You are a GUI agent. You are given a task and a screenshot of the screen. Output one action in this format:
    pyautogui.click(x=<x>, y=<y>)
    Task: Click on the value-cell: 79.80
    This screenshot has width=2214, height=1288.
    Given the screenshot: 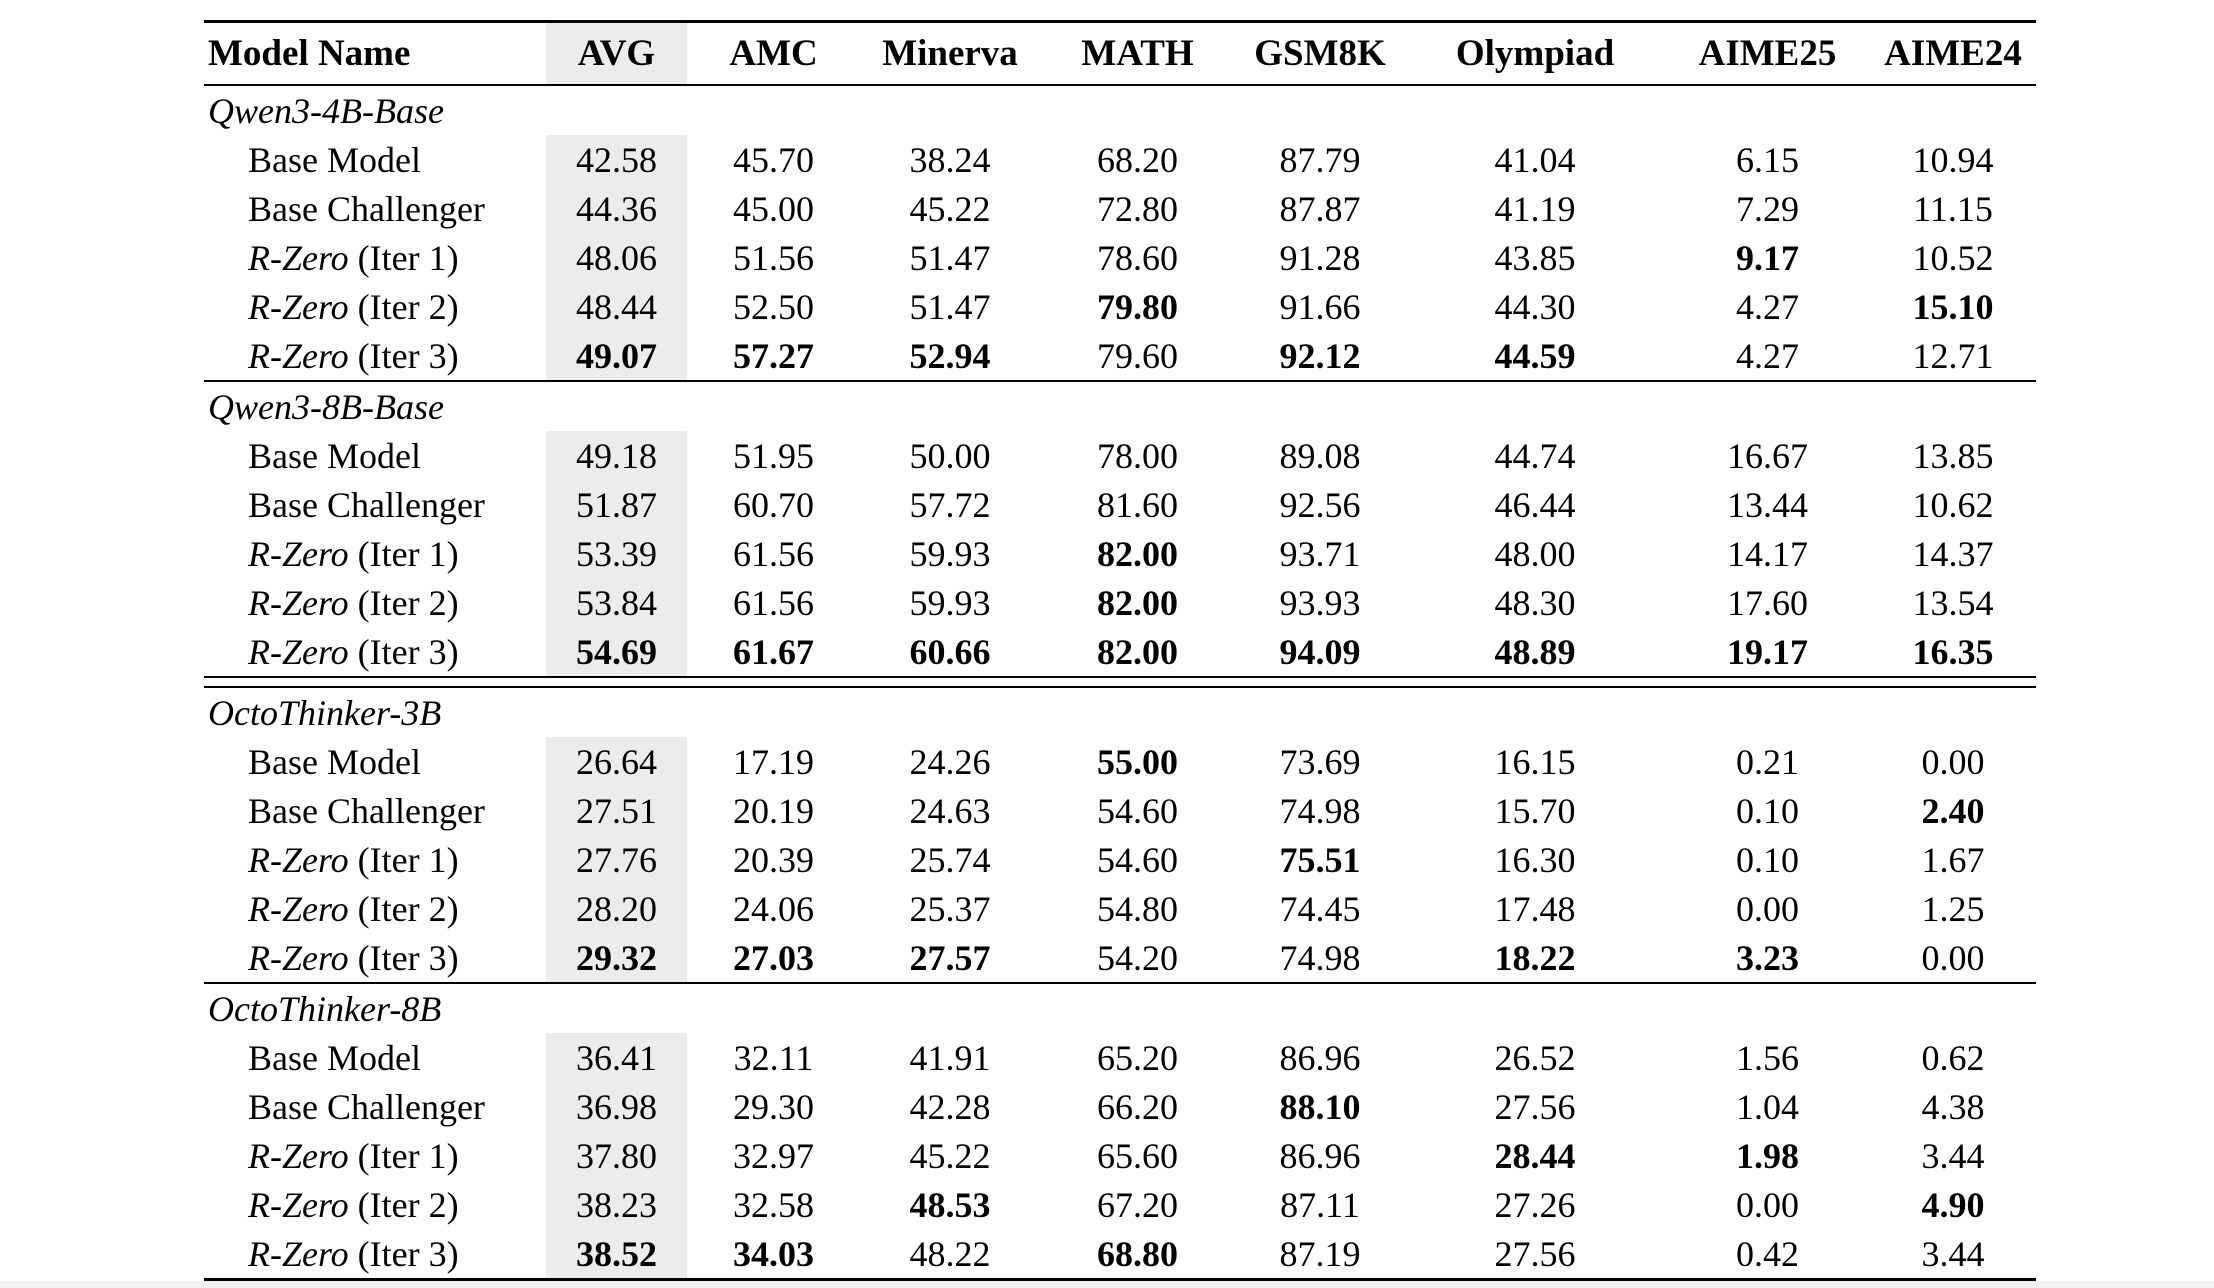 What is the action you would take?
    pyautogui.click(x=1137, y=306)
    